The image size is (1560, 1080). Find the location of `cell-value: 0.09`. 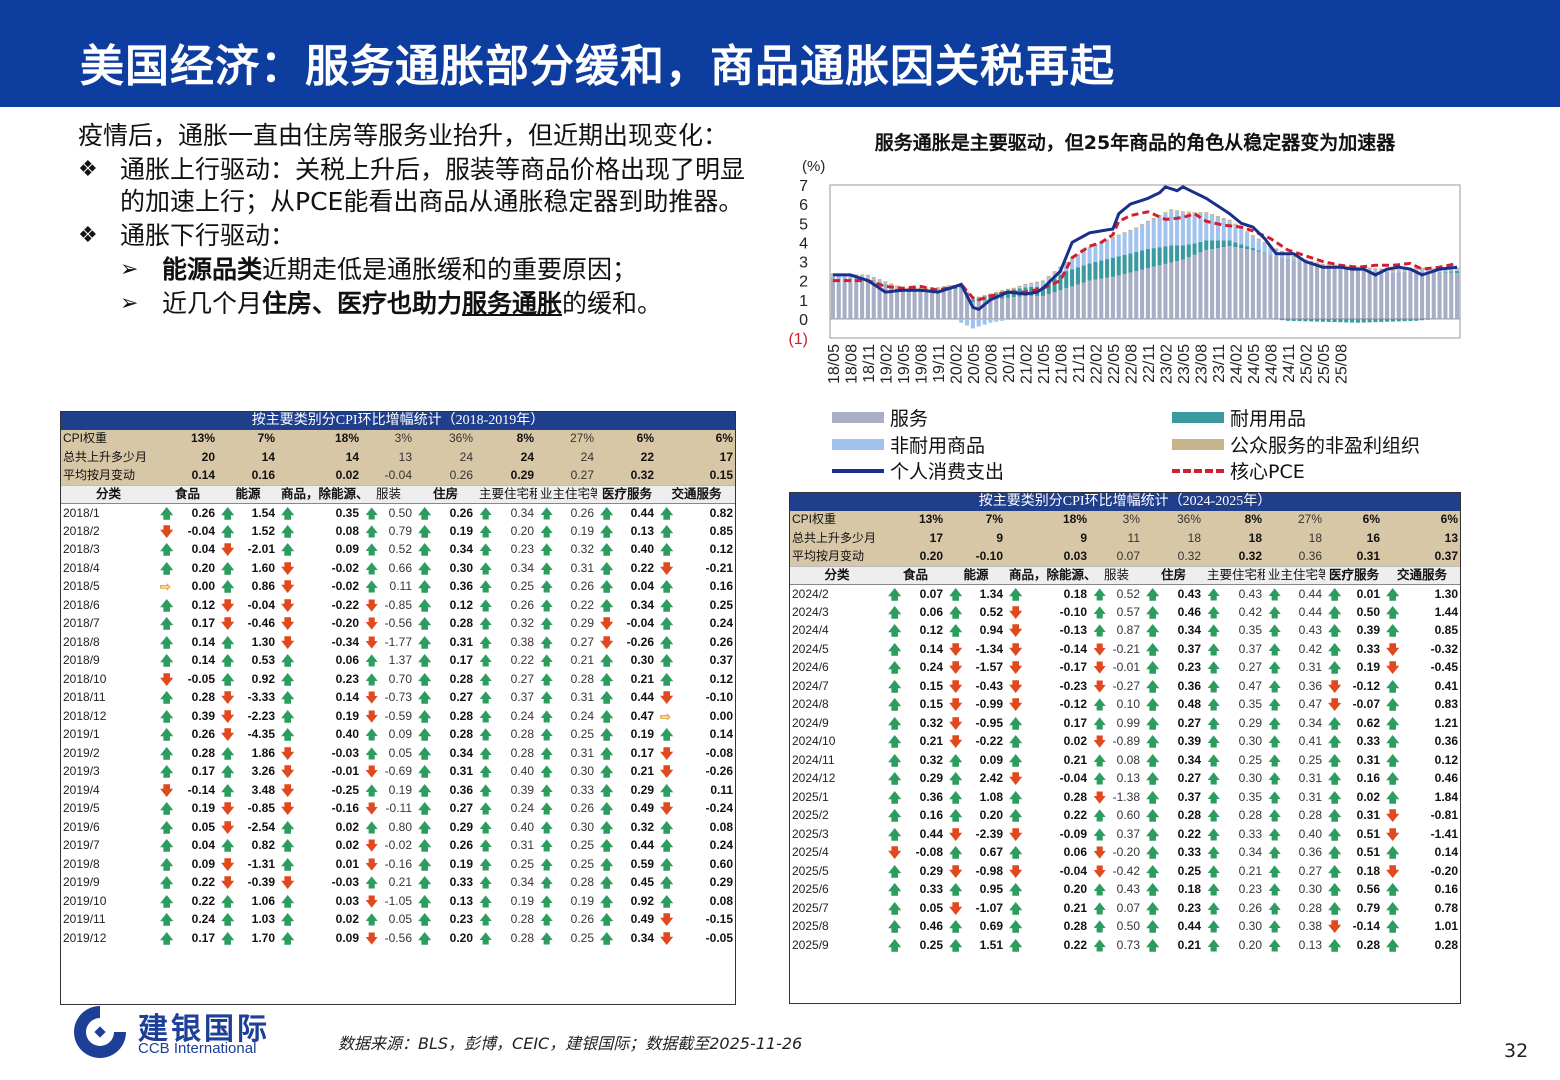

cell-value: 0.09 is located at coordinates (347, 549).